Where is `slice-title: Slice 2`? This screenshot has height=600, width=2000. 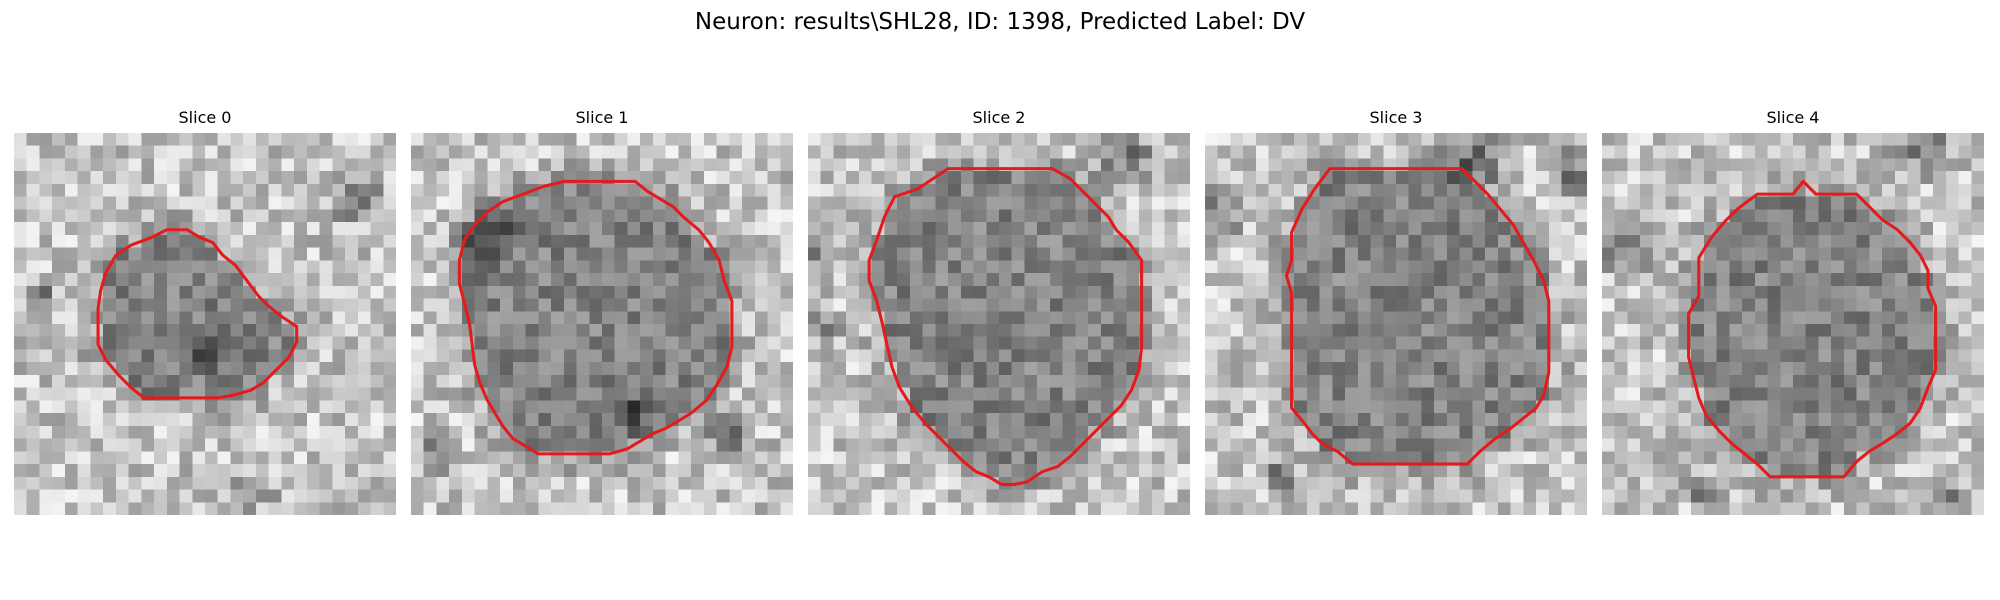
slice-title: Slice 2 is located at coordinates (999, 117).